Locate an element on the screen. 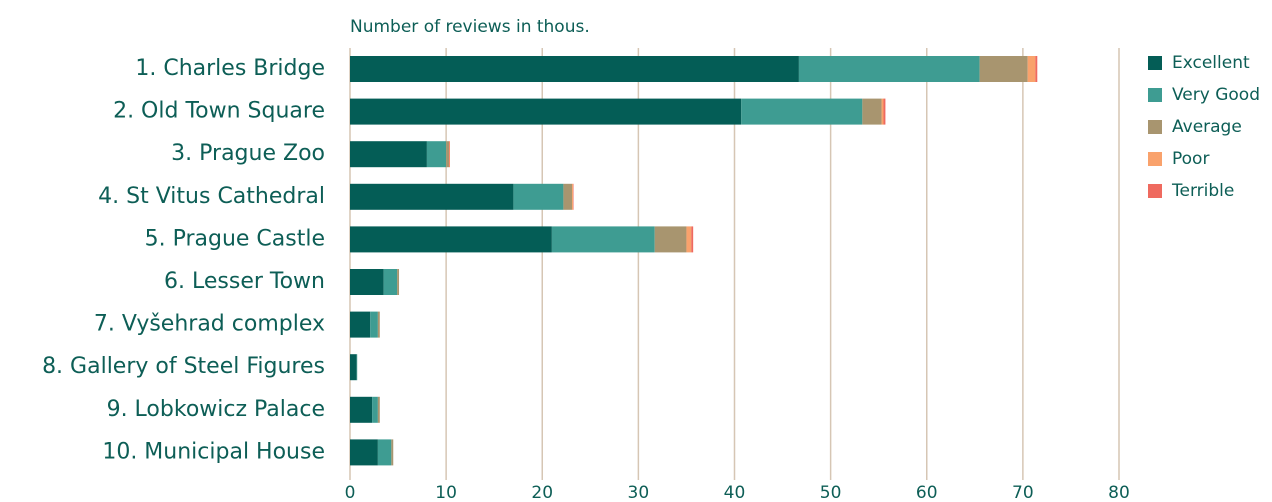 This screenshot has height=502, width=1272. legend-label: Terrible is located at coordinates (1202, 191).